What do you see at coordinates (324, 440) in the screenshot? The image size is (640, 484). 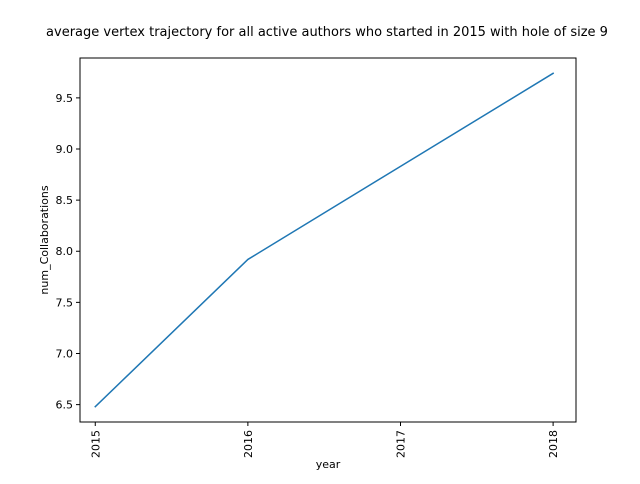 I see `x-axis: 2015 2016 2017 2018` at bounding box center [324, 440].